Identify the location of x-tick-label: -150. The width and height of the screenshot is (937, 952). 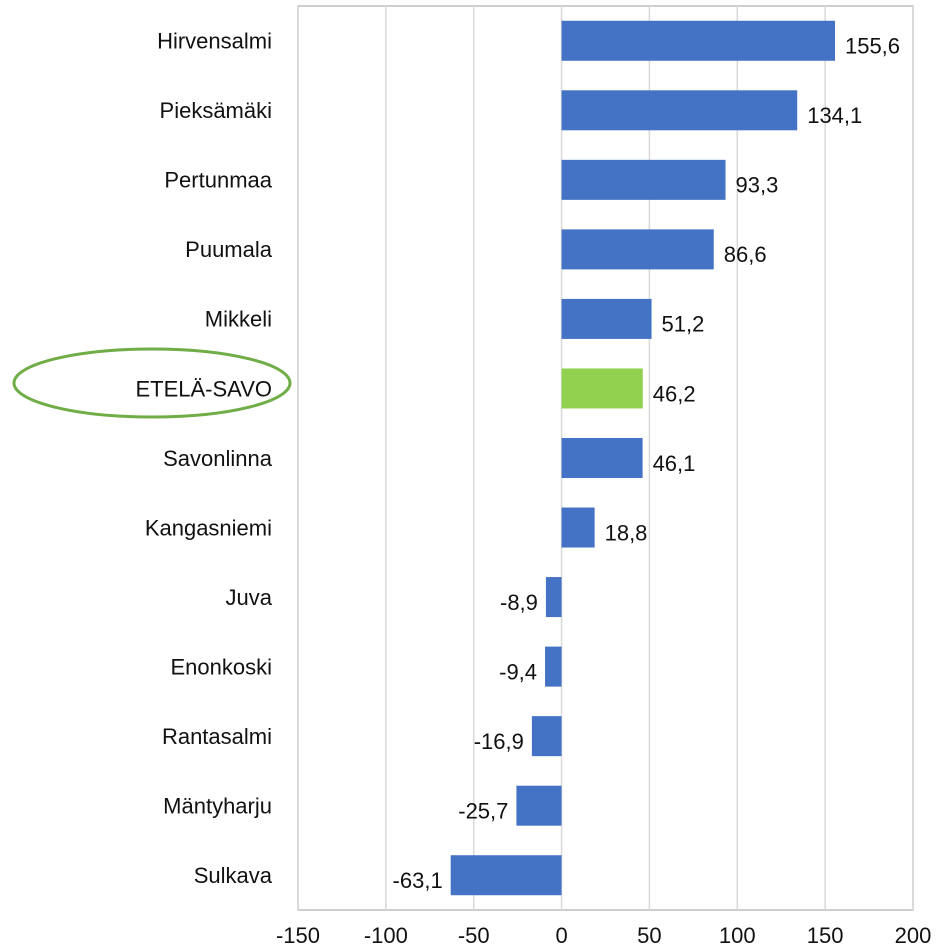
(298, 935).